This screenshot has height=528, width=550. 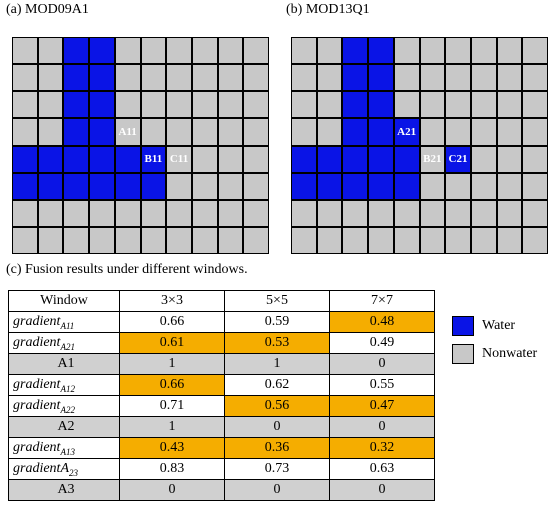 What do you see at coordinates (64, 301) in the screenshot?
I see `header-window: Window` at bounding box center [64, 301].